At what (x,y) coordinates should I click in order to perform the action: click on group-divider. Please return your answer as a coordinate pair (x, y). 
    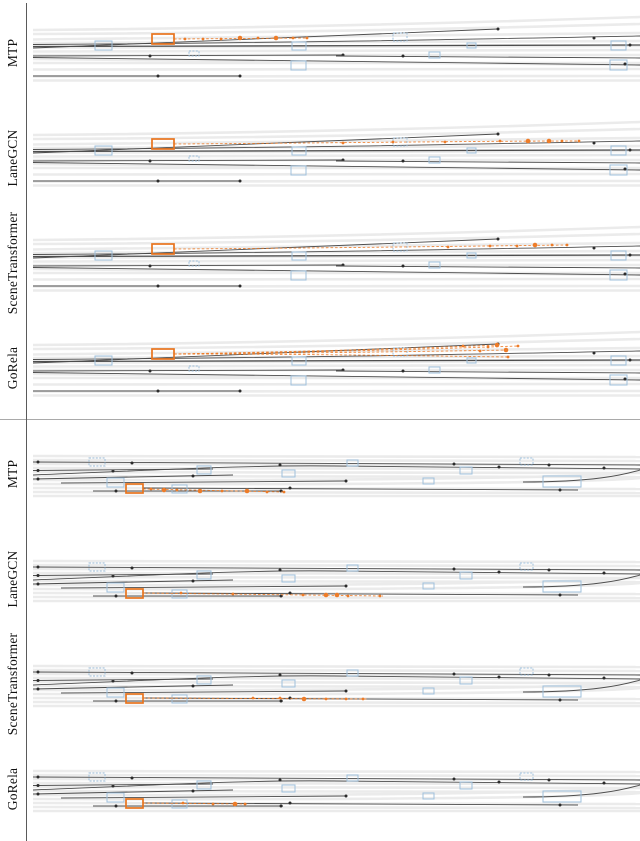
    Looking at the image, I should click on (320, 420).